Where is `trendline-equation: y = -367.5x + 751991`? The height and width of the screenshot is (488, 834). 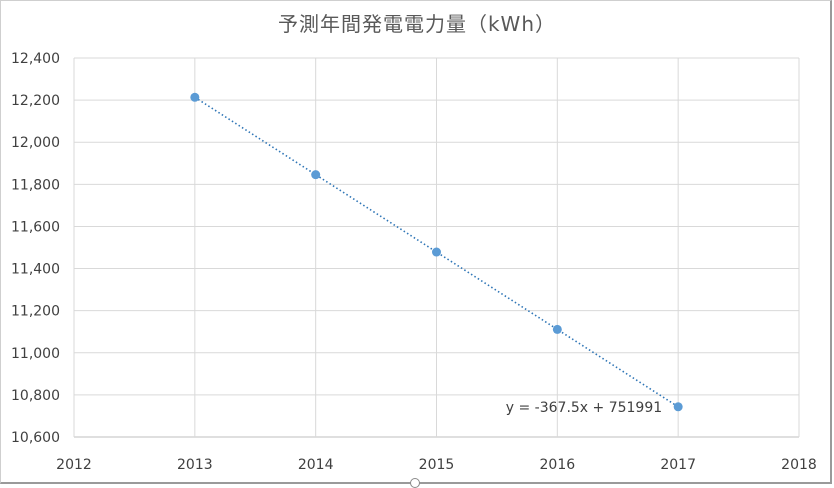
trendline-equation: y = -367.5x + 751991 is located at coordinates (584, 408).